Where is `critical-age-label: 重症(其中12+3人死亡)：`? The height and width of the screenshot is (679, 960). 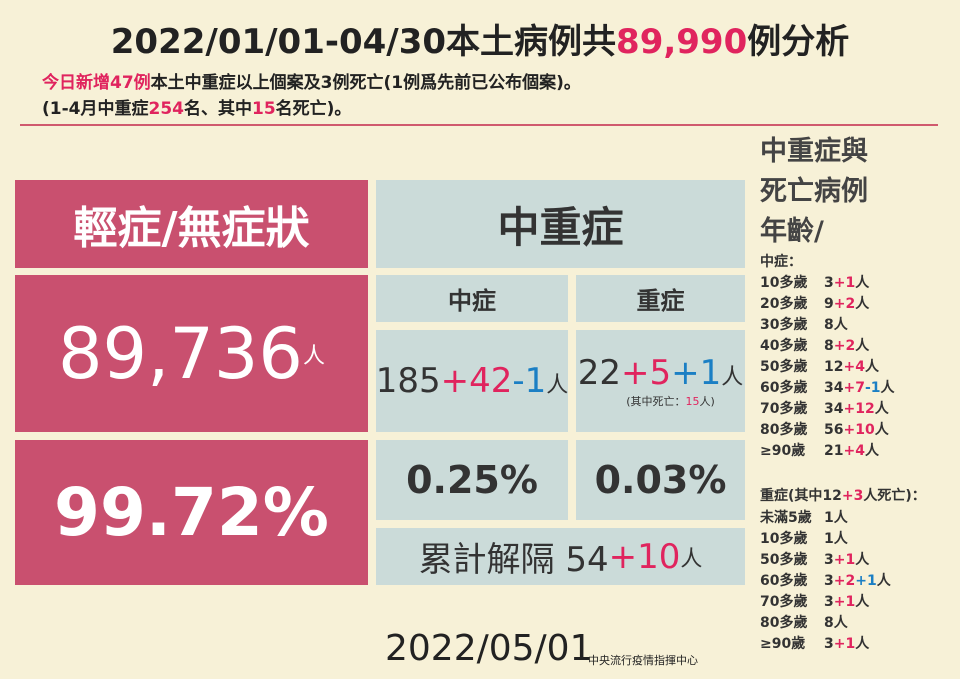 critical-age-label: 重症(其中12+3人死亡)： is located at coordinates (843, 496).